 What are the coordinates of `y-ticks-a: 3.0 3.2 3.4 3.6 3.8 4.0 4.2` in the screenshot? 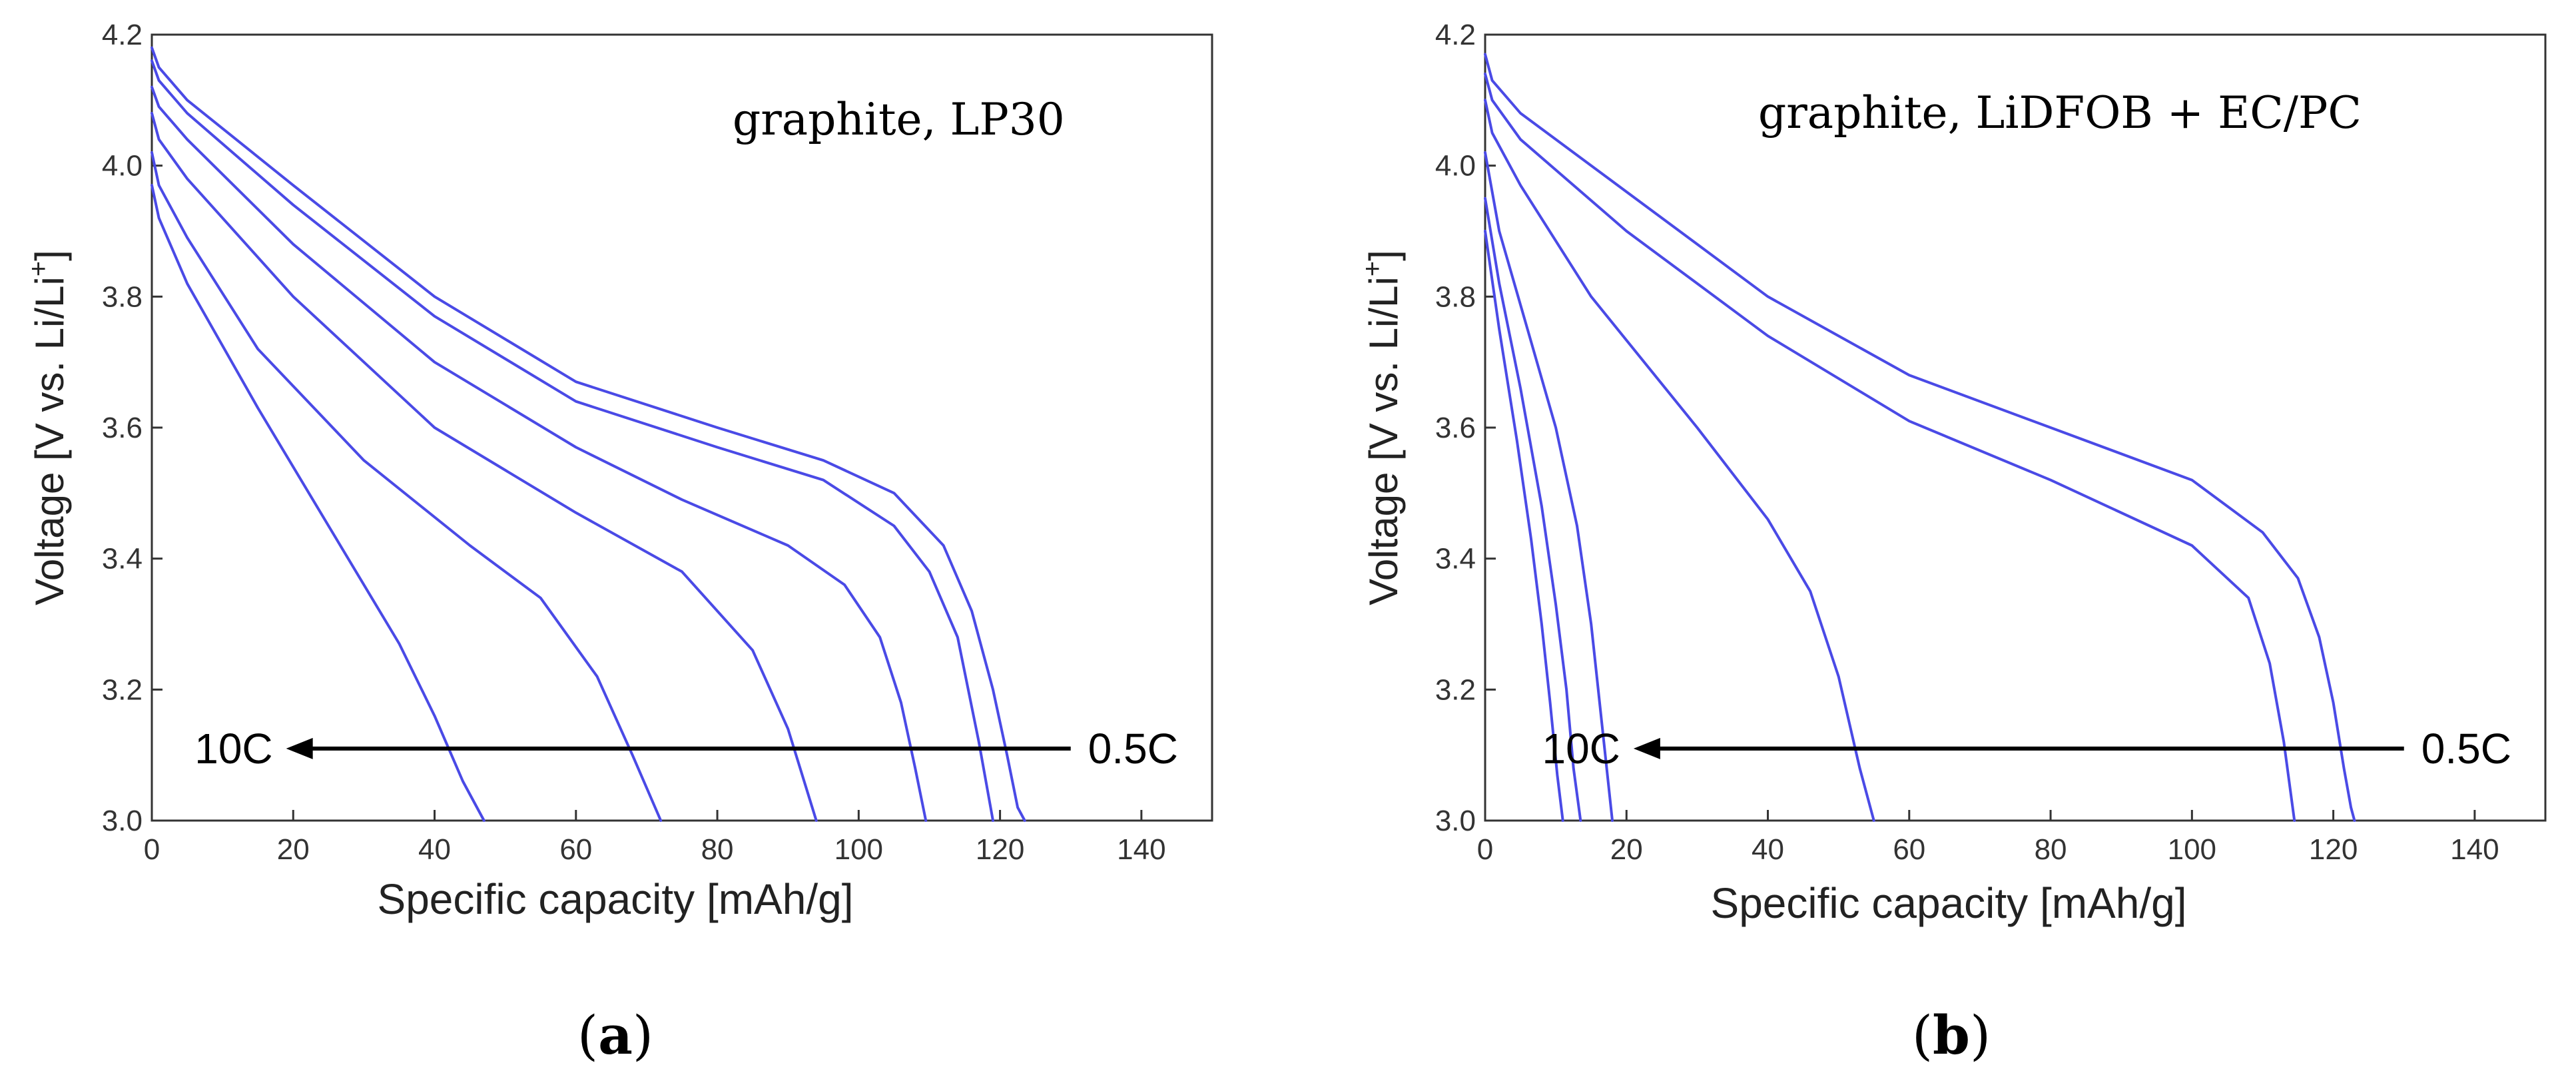 It's located at (132, 428).